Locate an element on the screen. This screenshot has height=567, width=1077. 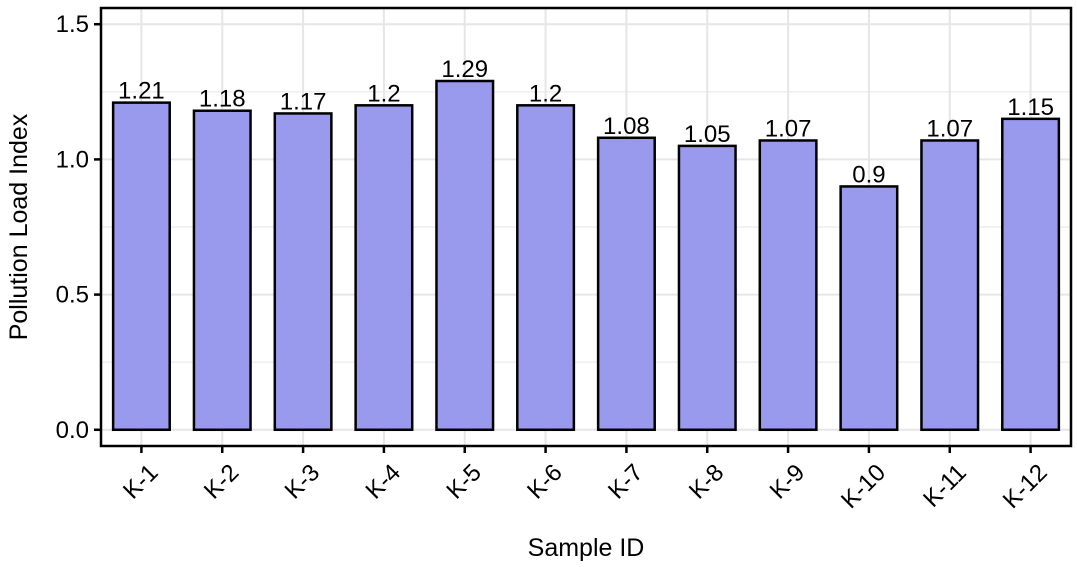
data-label: 0.9 is located at coordinates (868, 174).